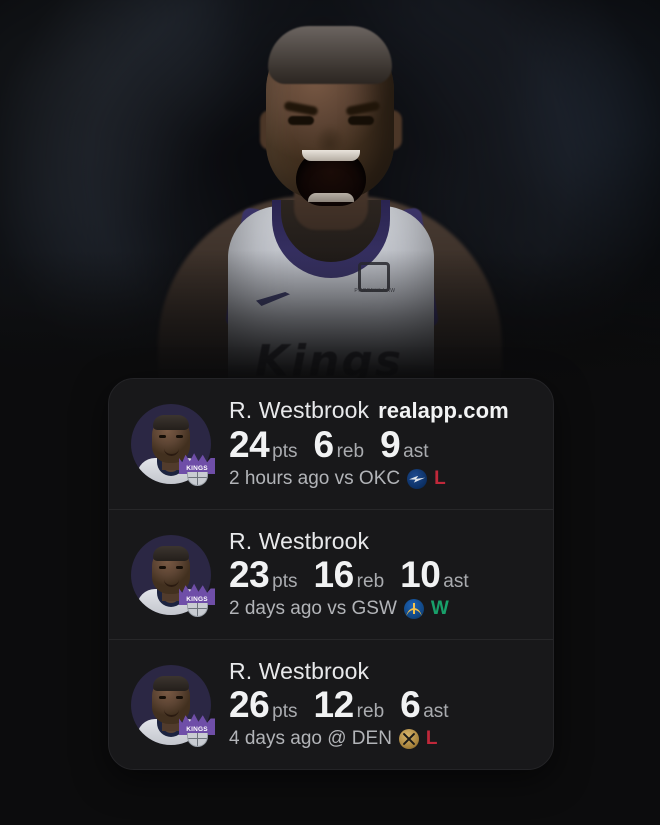 This screenshot has width=660, height=825. I want to click on player-upper-teeth, so click(331, 155).